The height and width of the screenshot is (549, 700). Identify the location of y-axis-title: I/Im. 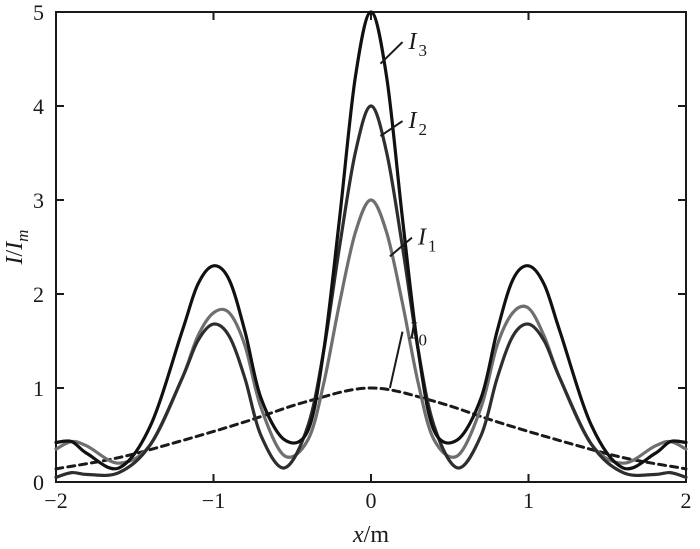
(17, 248).